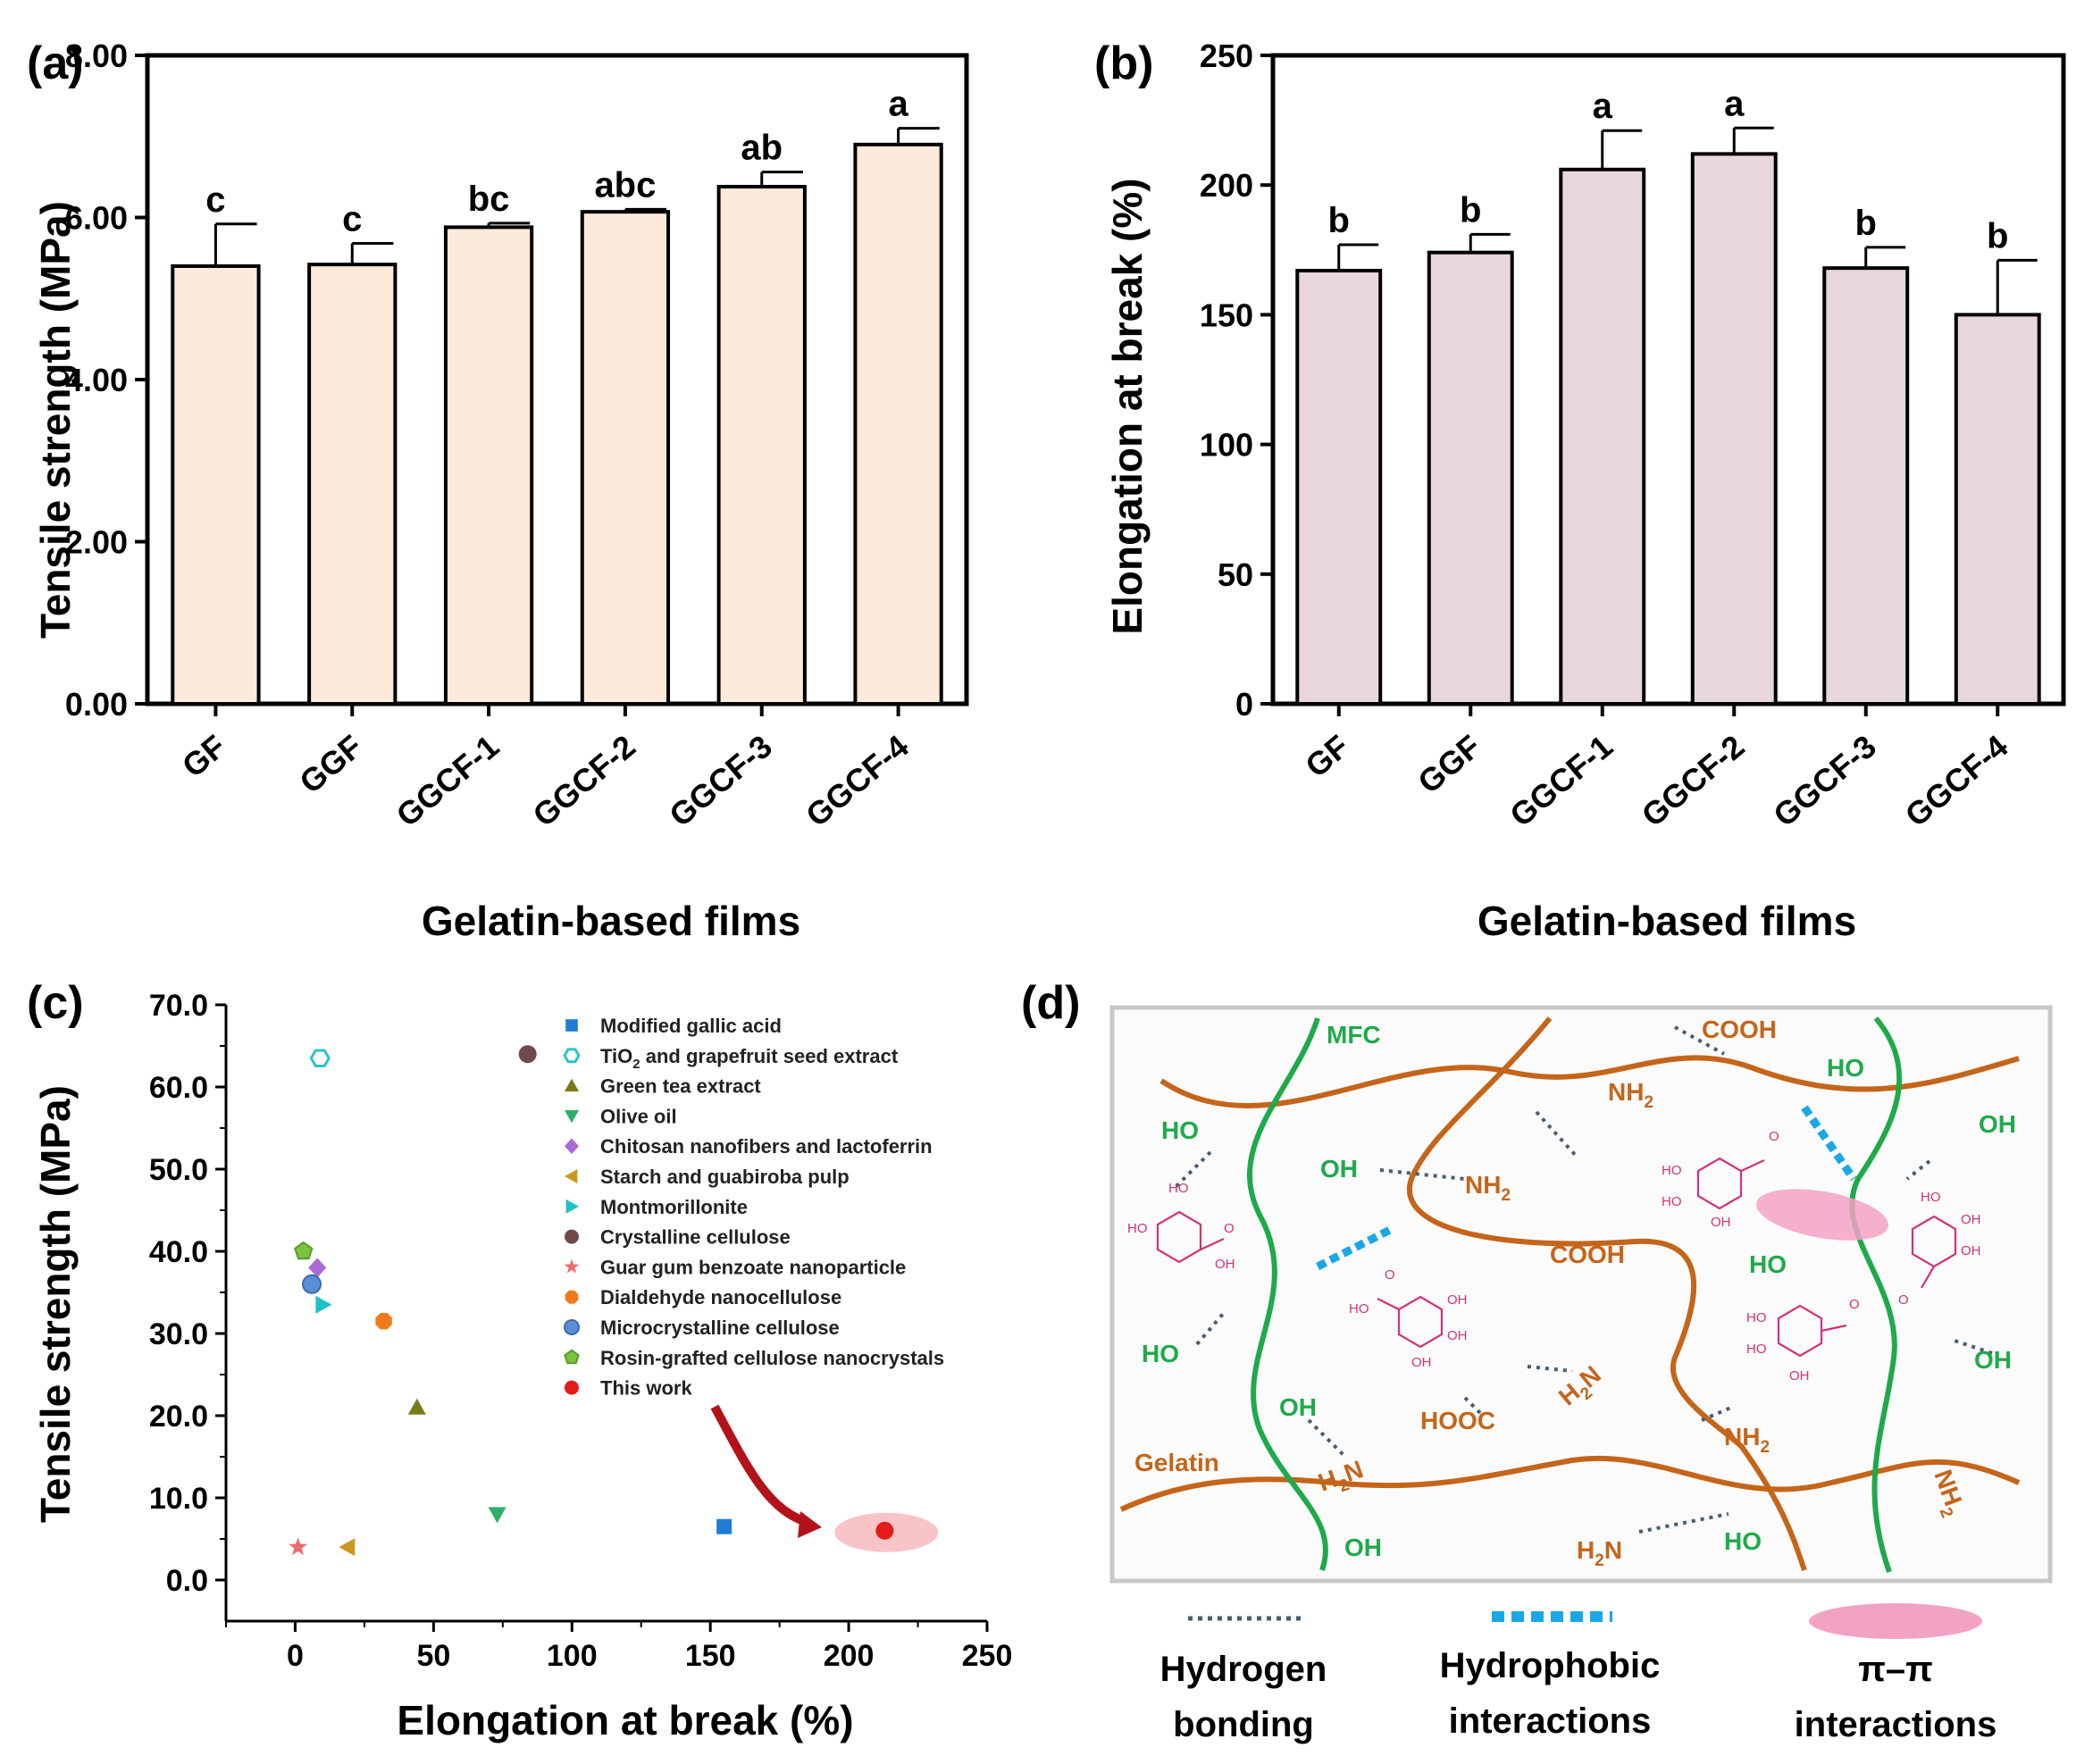 This screenshot has height=1764, width=2076. I want to click on legend-hydrophobic-line2: interactions, so click(1550, 1721).